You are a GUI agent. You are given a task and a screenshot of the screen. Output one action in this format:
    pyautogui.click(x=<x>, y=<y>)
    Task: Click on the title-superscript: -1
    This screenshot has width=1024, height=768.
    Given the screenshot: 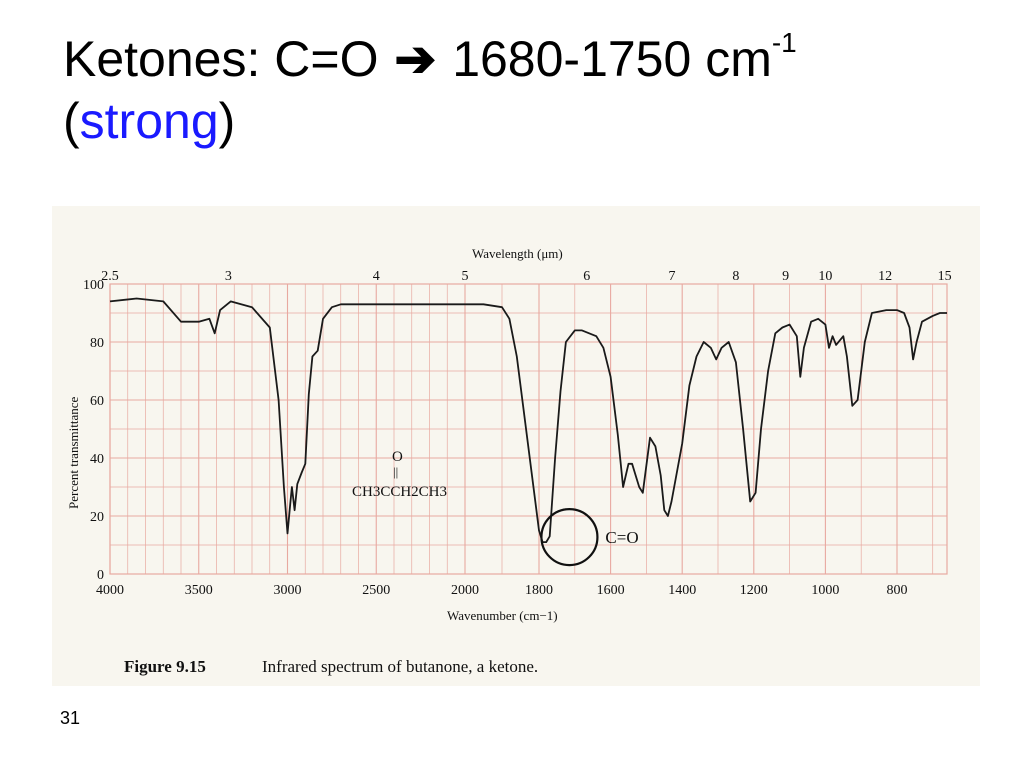 What is the action you would take?
    pyautogui.click(x=784, y=42)
    